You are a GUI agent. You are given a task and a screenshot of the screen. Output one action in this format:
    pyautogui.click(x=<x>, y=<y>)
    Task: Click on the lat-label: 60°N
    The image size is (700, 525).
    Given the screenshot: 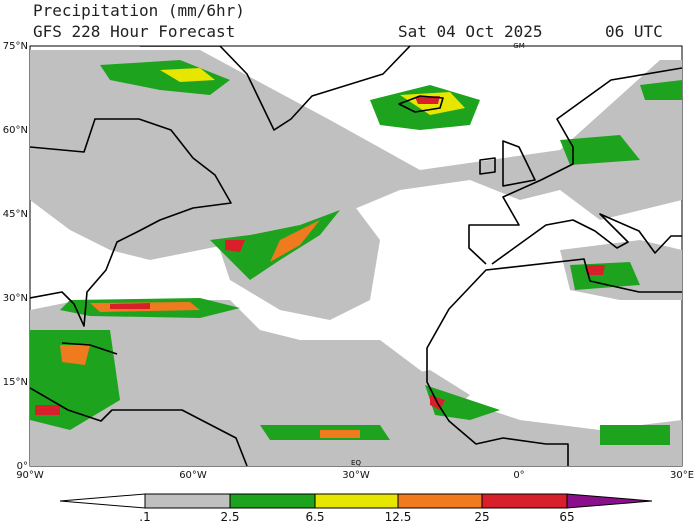 What is the action you would take?
    pyautogui.click(x=15, y=130)
    